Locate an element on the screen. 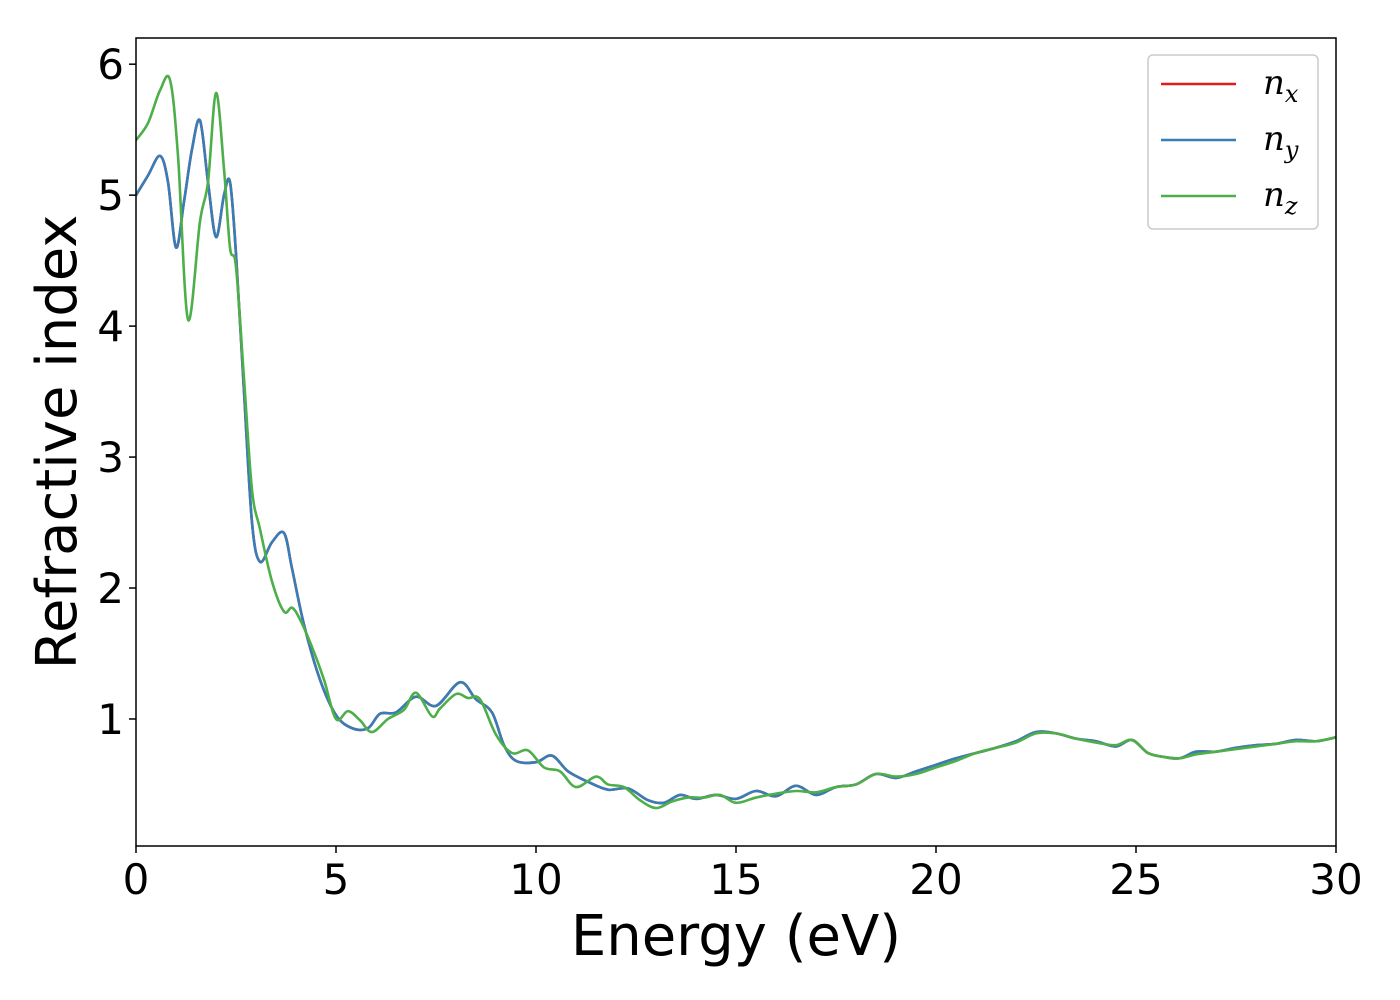  y-axis-ticks: 1 2 3 4 5 6 is located at coordinates (116, 392).